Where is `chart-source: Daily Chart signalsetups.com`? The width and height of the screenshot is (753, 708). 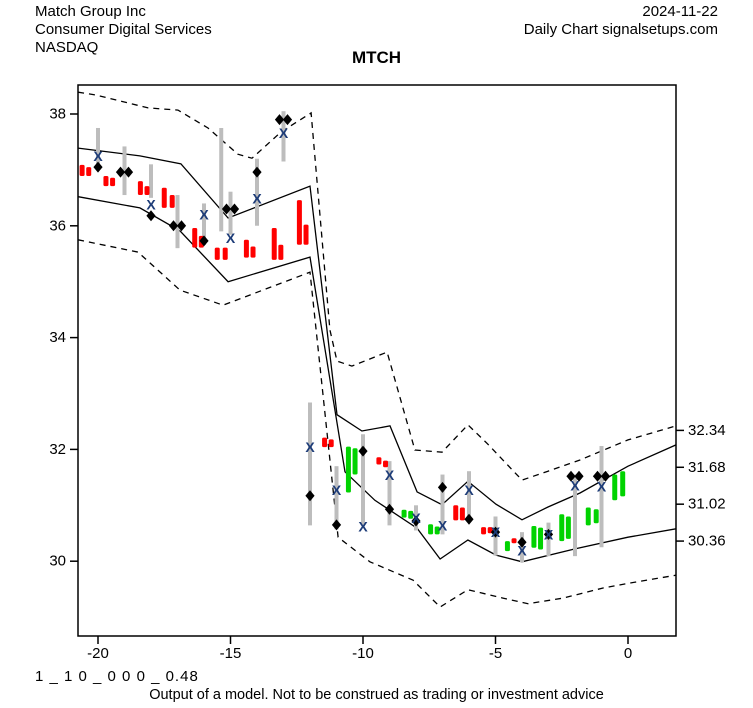 chart-source: Daily Chart signalsetups.com is located at coordinates (620, 29).